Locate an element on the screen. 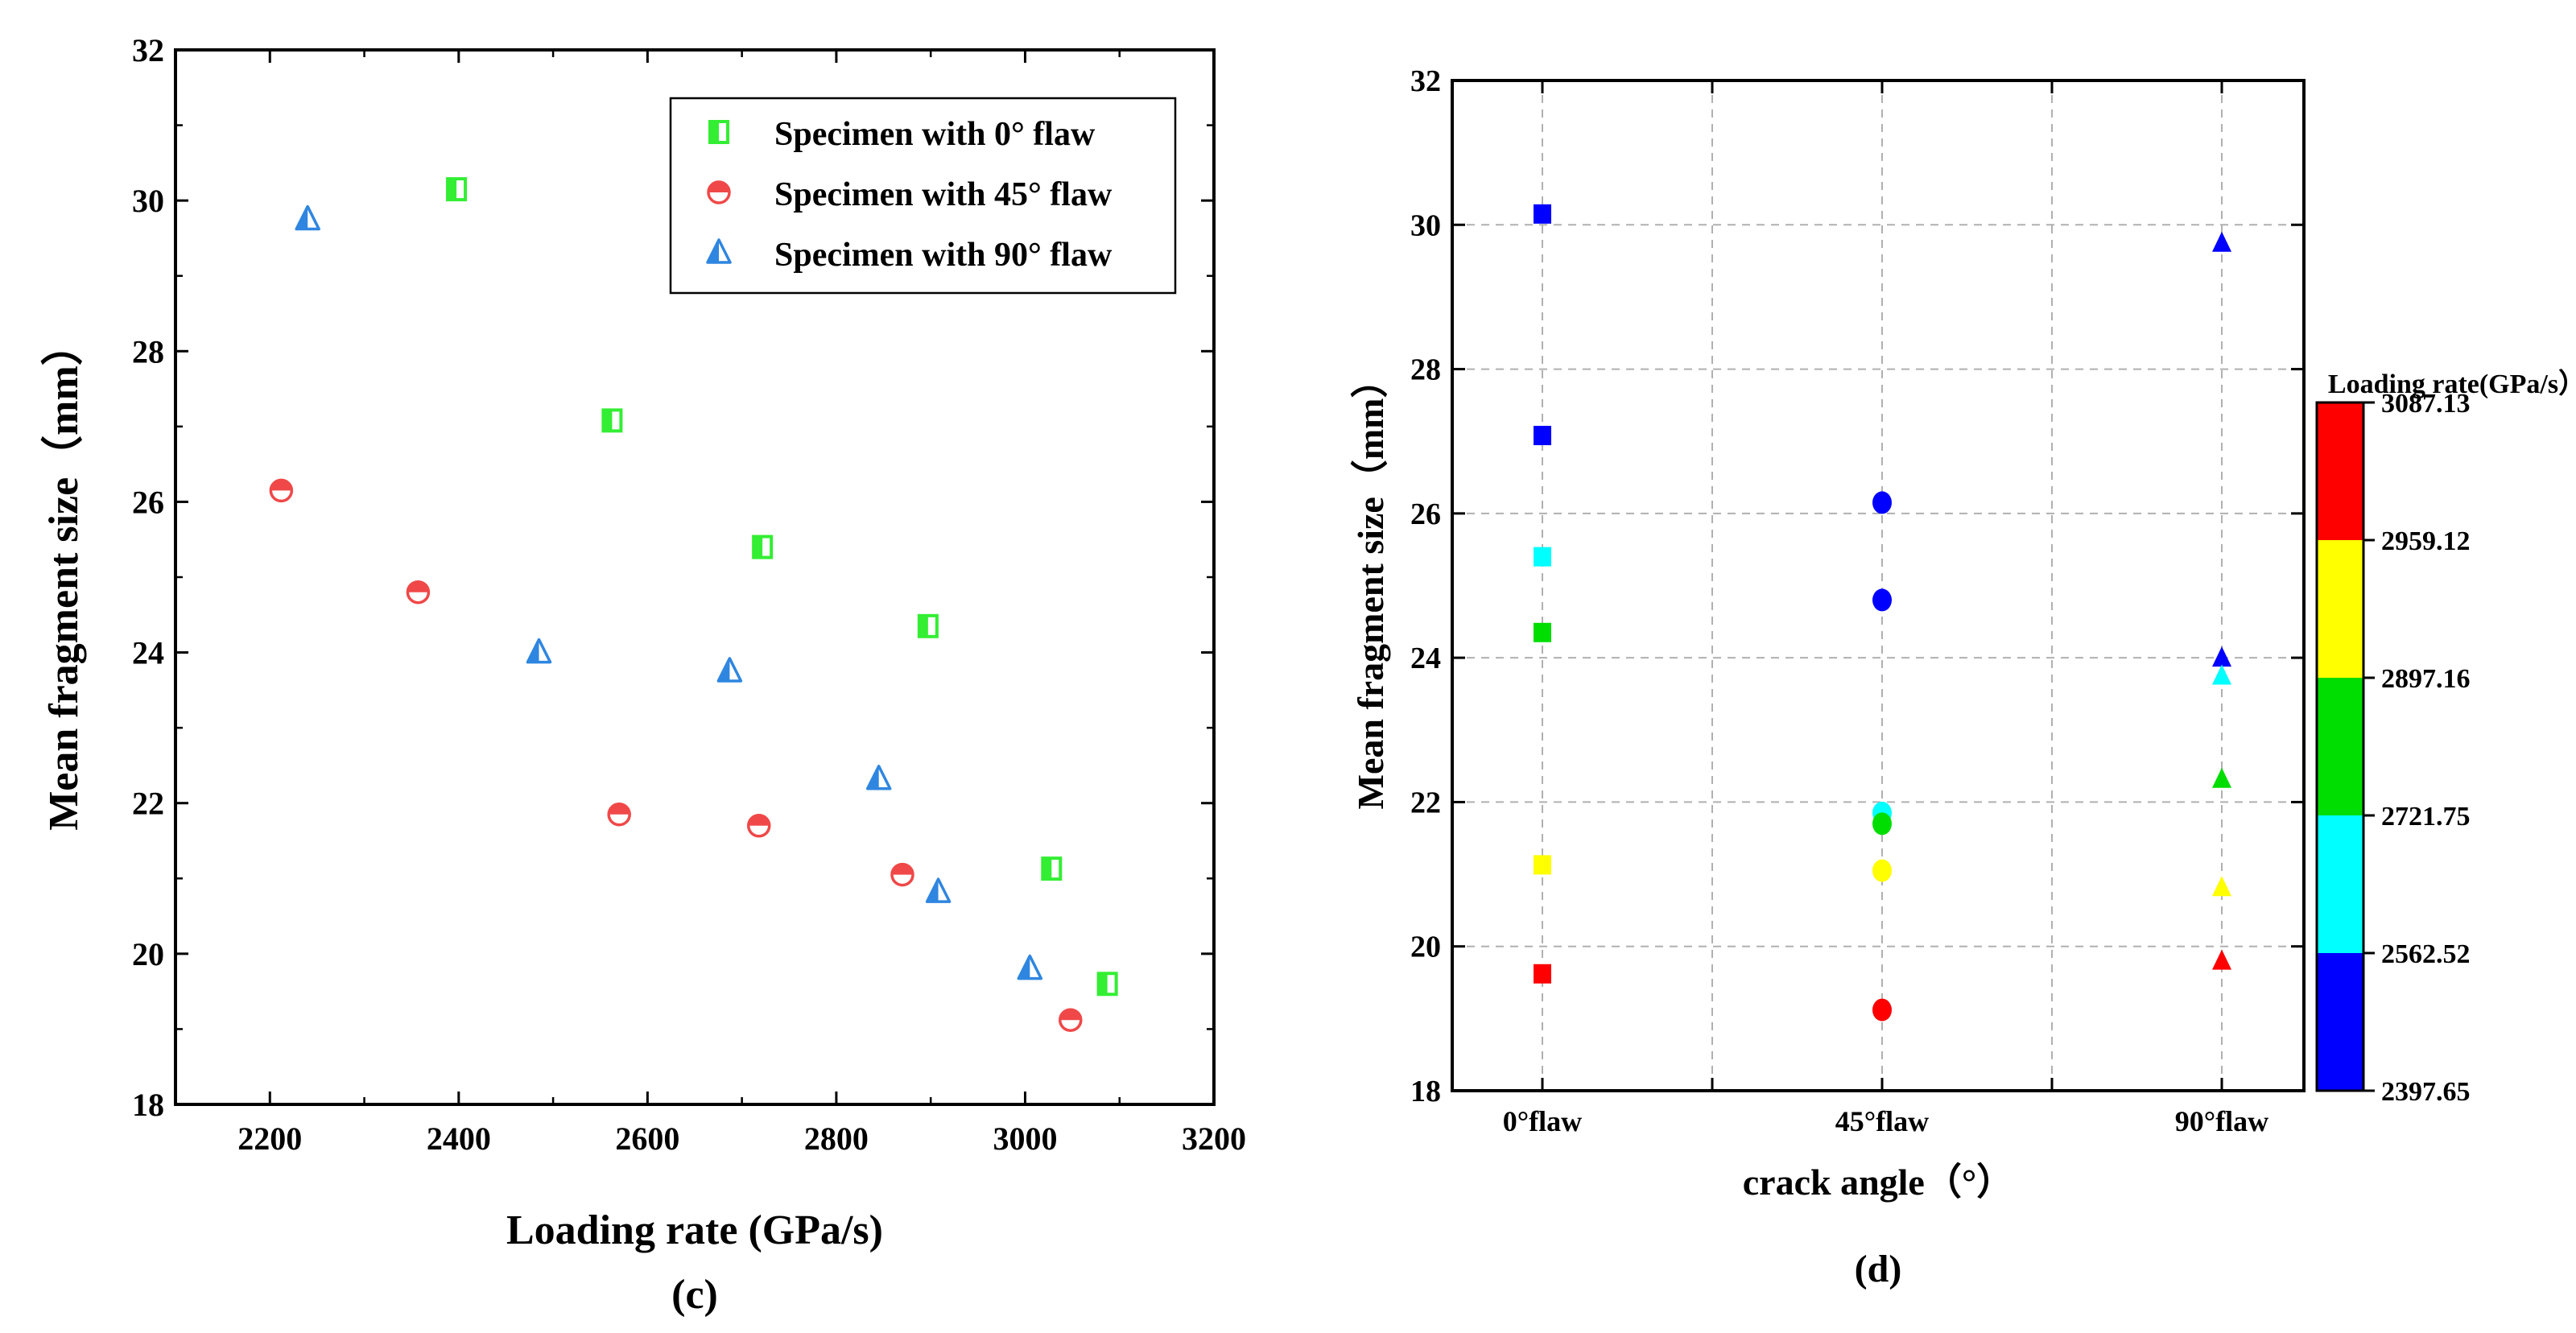  x-tick-label: 45°flaw is located at coordinates (1882, 1121).